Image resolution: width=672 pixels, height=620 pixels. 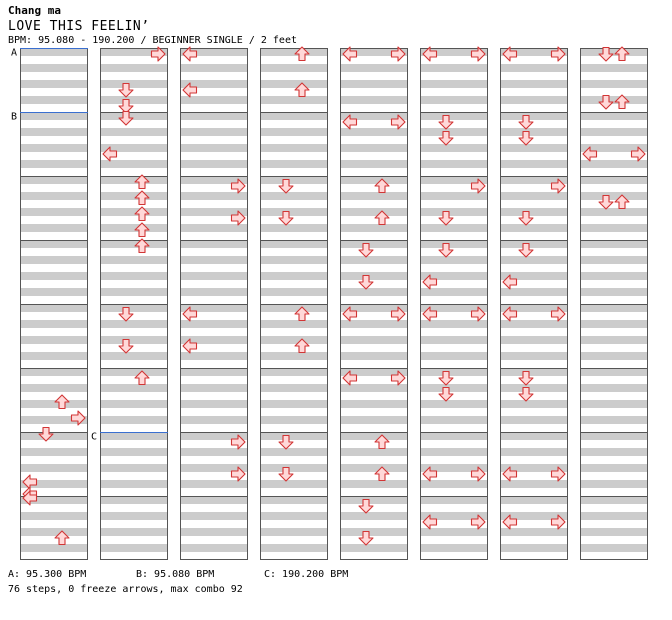 I want to click on bpm-marker-label: C, so click(x=94, y=437).